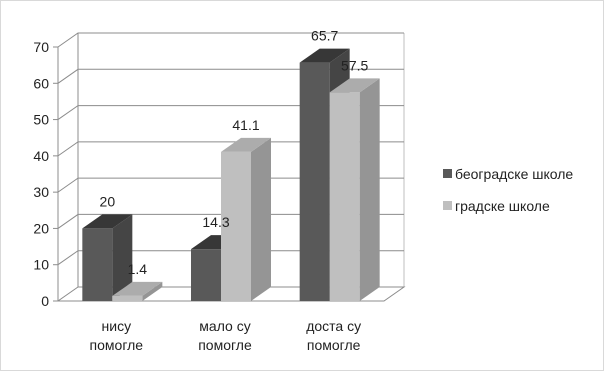 This screenshot has width=604, height=372. Describe the element at coordinates (324, 36) in the screenshot. I see `data-label: 65.7` at that location.